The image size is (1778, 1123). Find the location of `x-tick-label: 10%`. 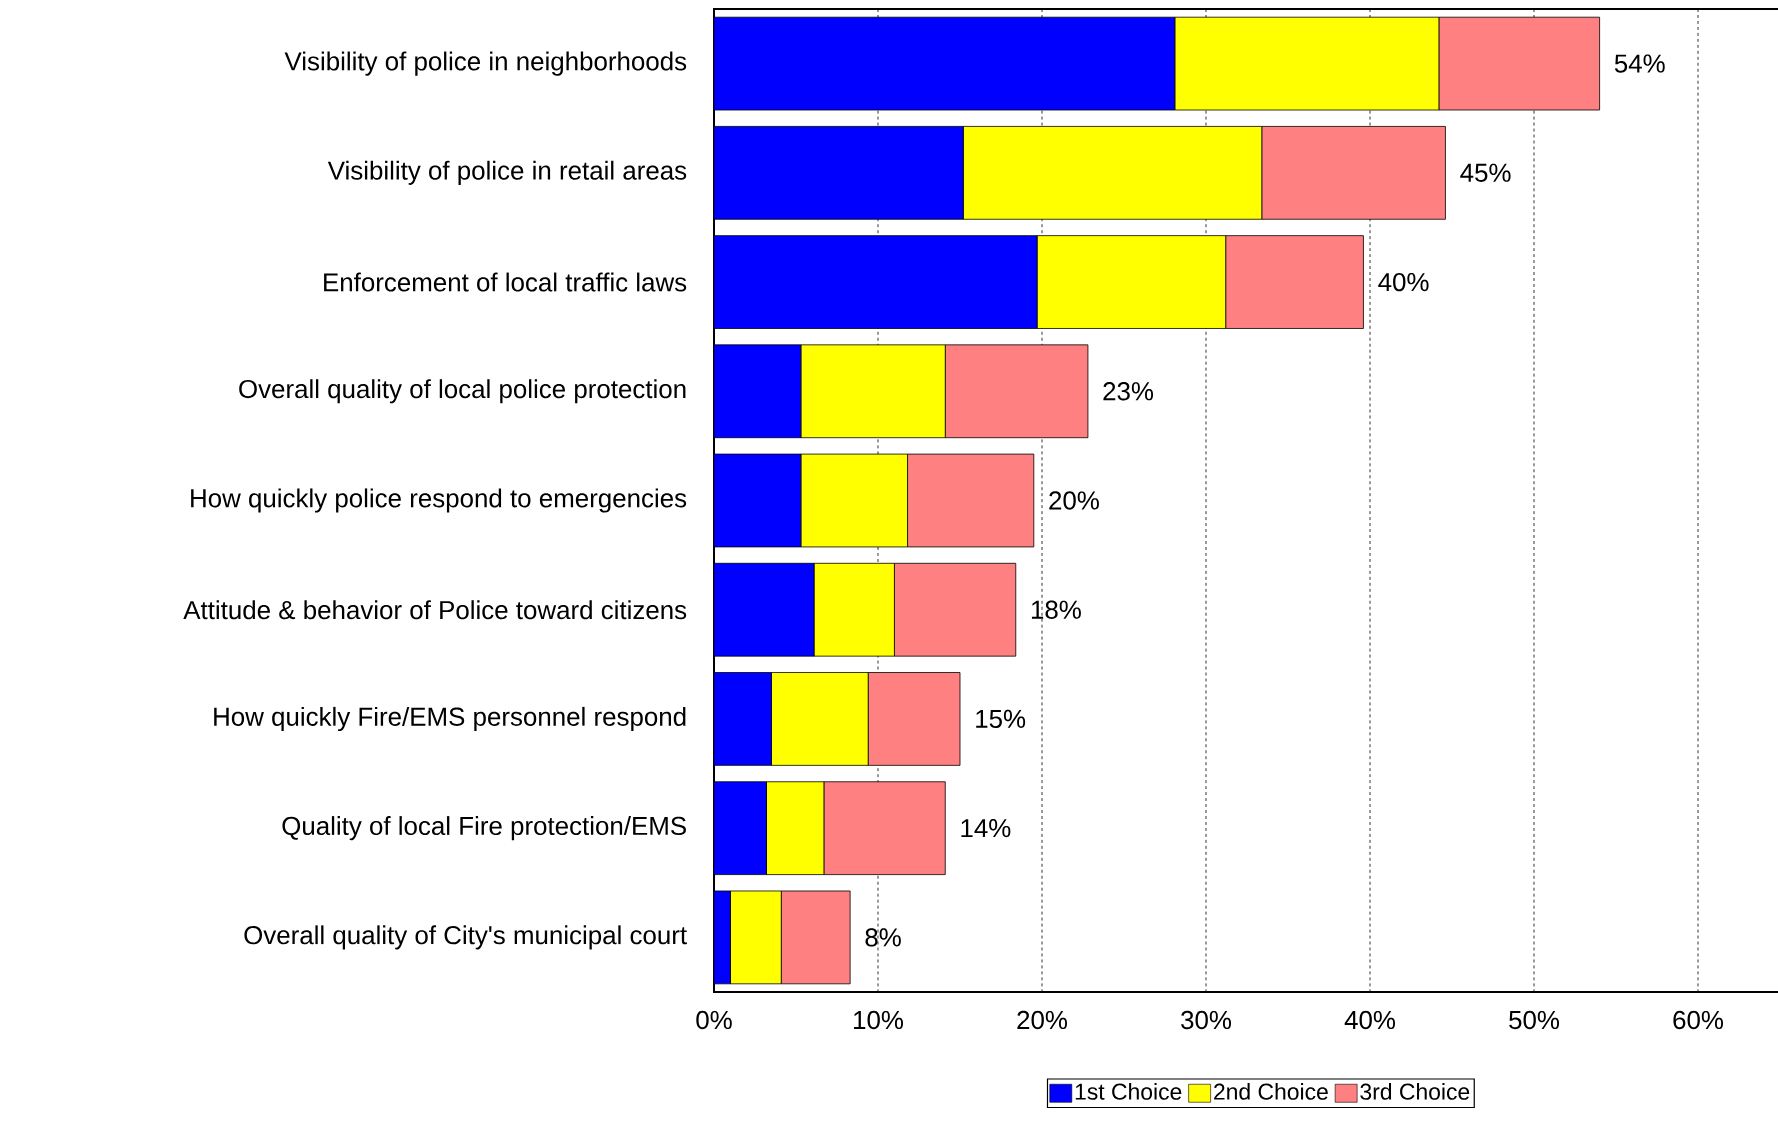

x-tick-label: 10% is located at coordinates (878, 1020).